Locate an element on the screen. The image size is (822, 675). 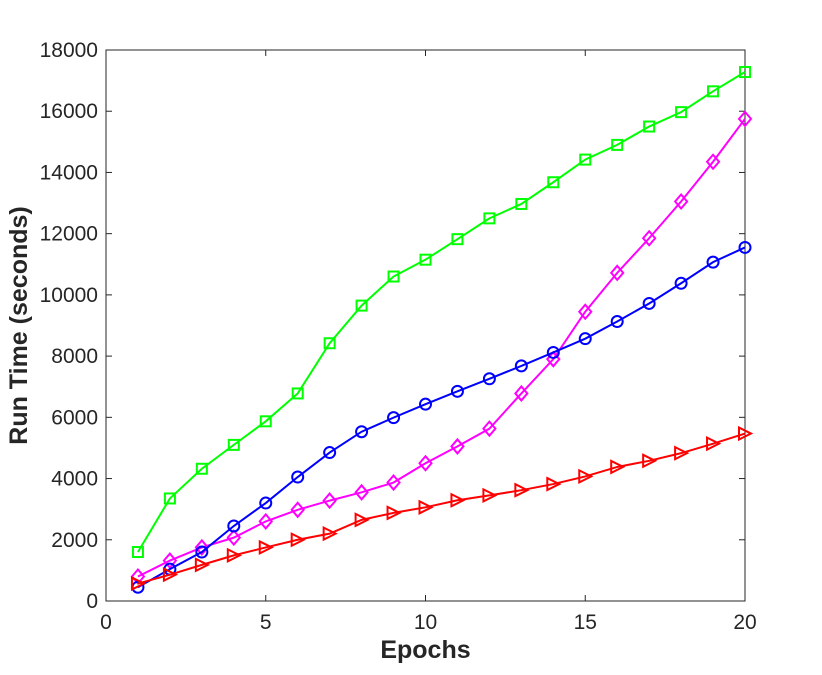
x-tick-label: 20 is located at coordinates (744, 622).